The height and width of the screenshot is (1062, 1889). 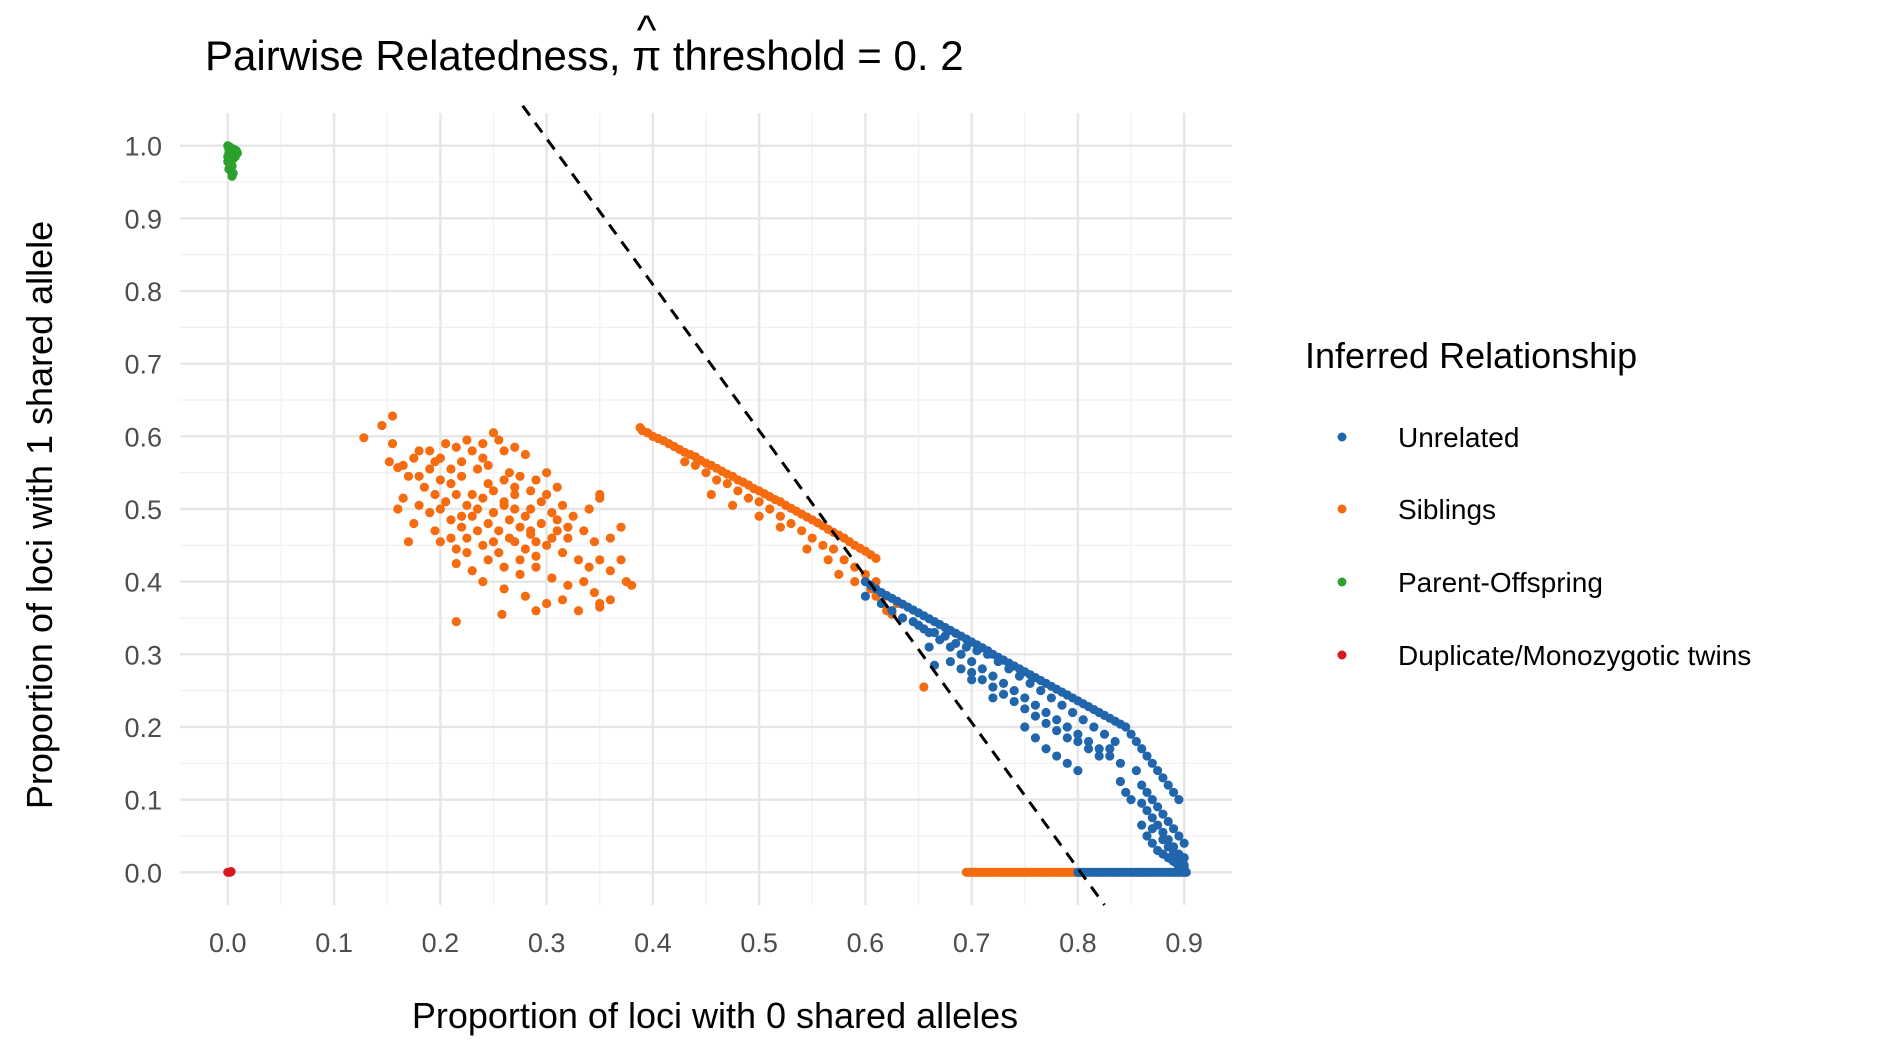 I want to click on title-prefix: Pairwise Relatedness,, so click(x=418, y=55).